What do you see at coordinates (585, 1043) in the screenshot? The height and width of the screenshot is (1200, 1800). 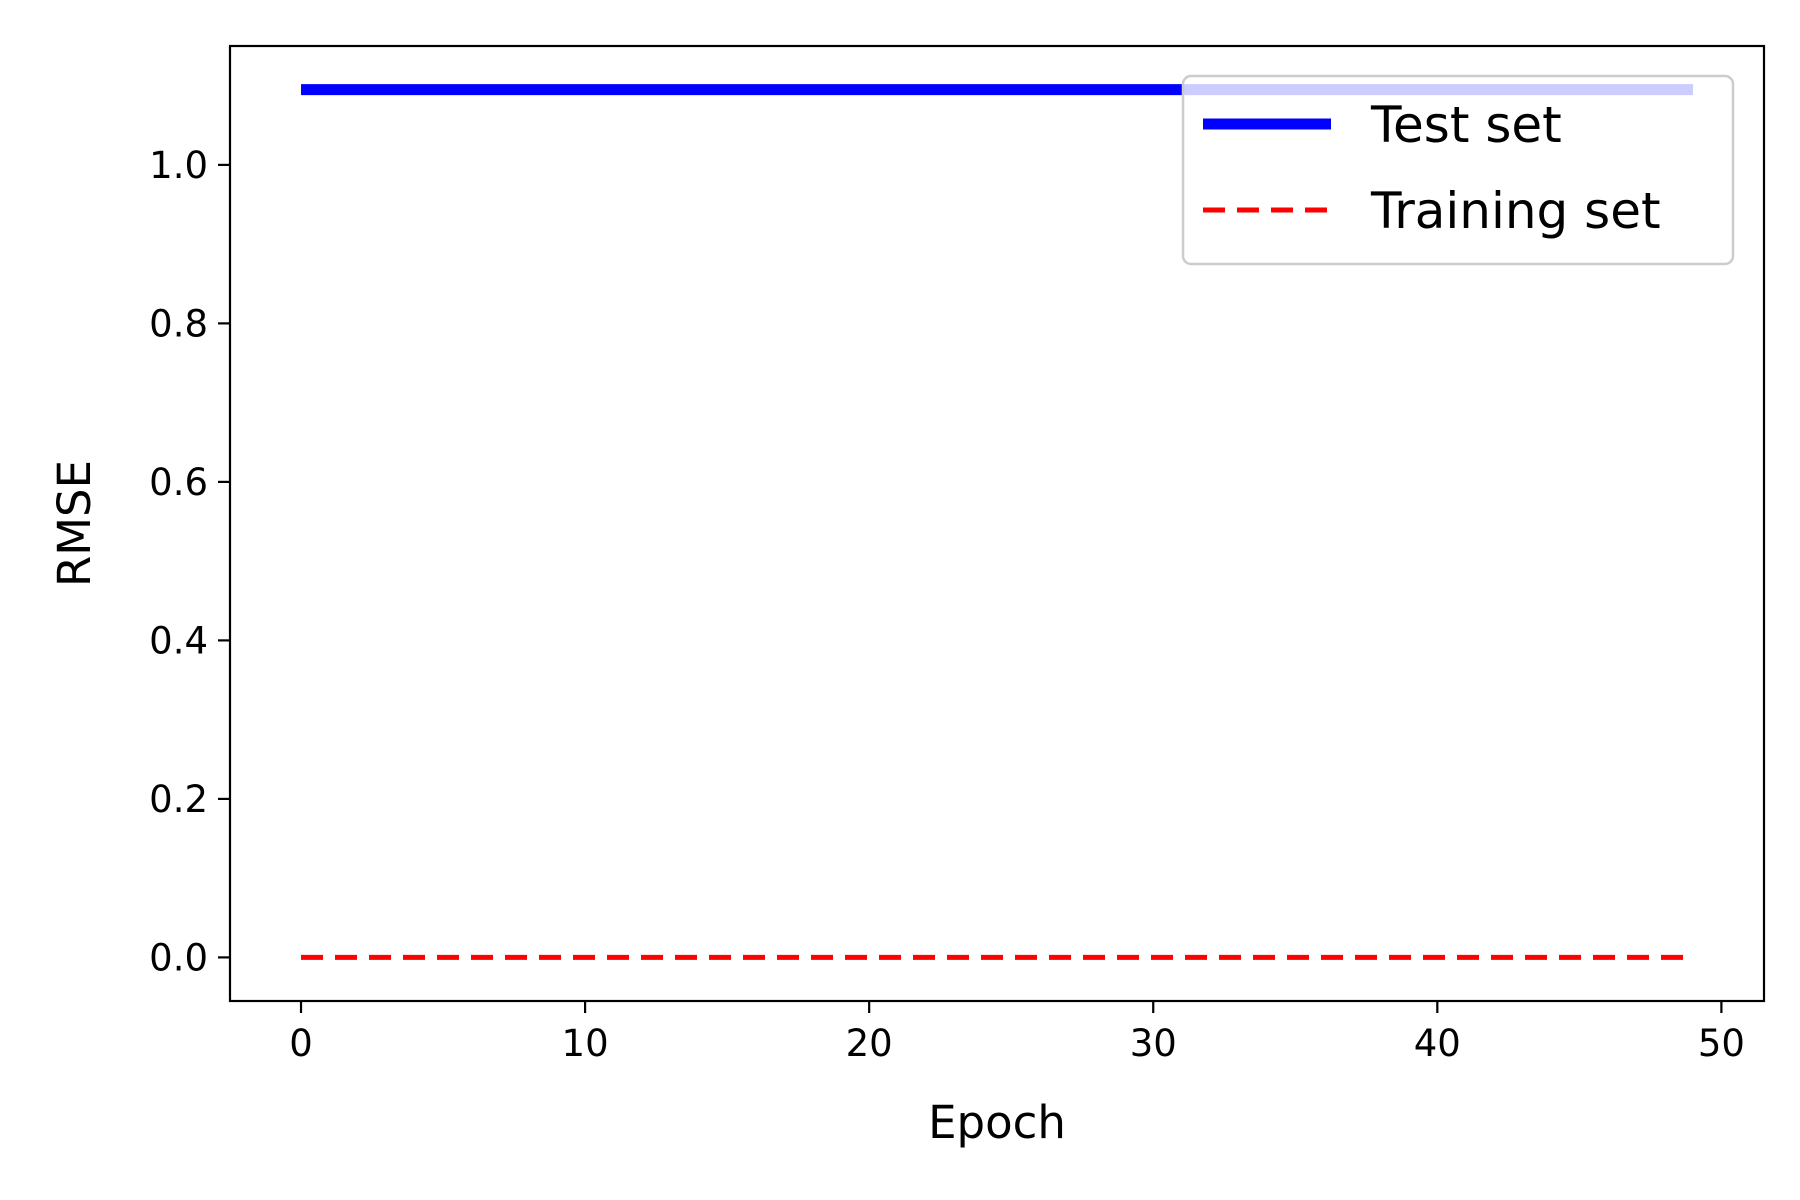 I see `x-tick-label: 10` at bounding box center [585, 1043].